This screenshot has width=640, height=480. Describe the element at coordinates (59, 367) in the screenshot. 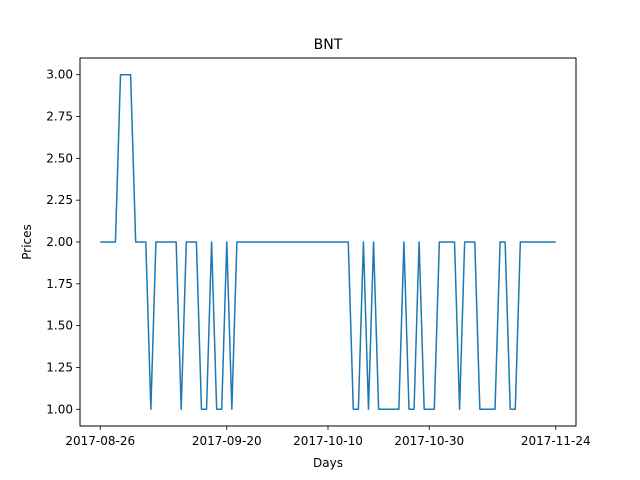

I see `y-tick-label: 1.25` at that location.